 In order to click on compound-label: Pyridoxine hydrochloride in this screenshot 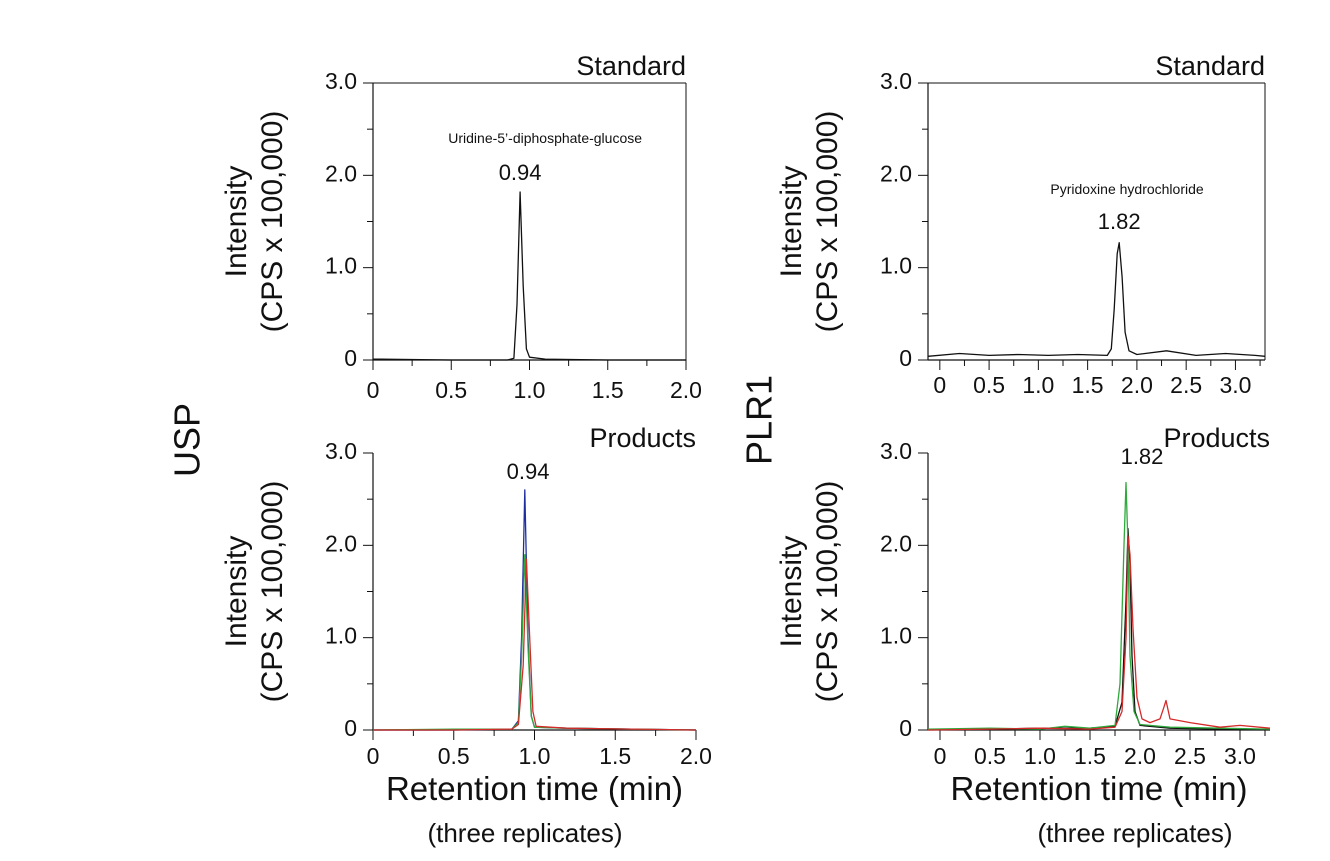, I will do `click(1127, 189)`.